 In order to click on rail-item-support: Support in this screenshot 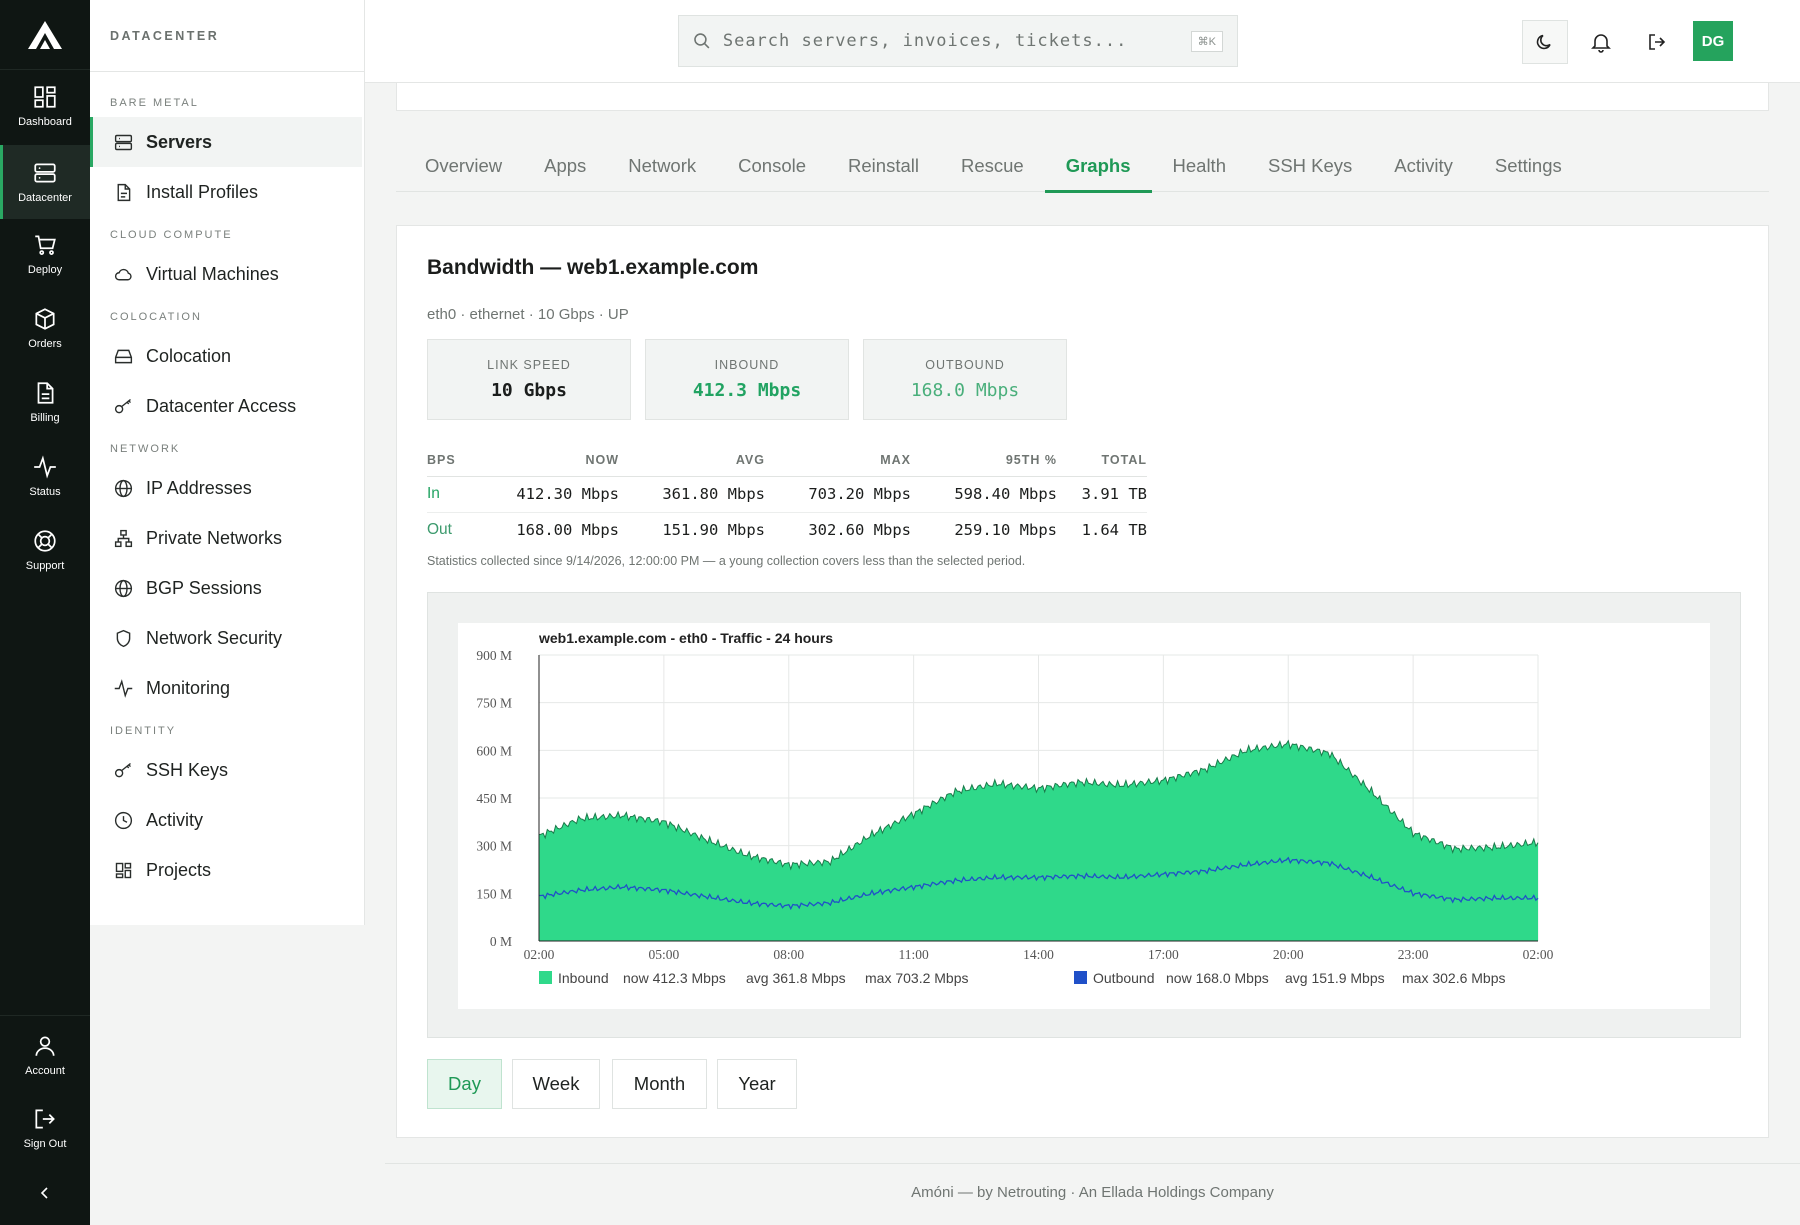, I will do `click(45, 550)`.